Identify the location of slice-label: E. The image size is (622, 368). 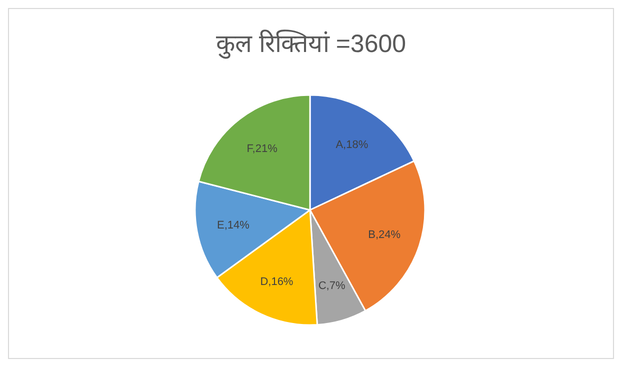
(220, 226).